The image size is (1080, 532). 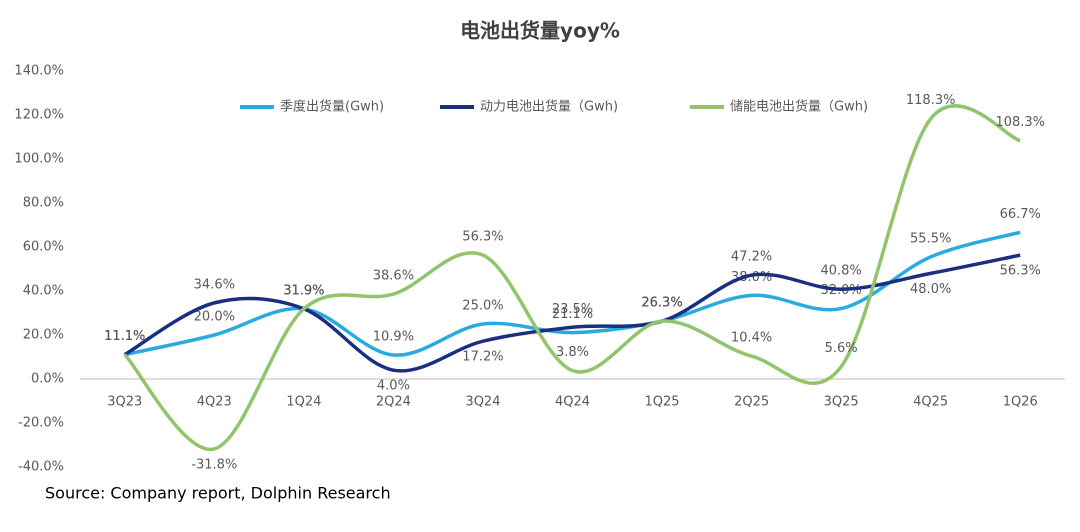 What do you see at coordinates (39, 115) in the screenshot?
I see `y-tick-label: 120.0%` at bounding box center [39, 115].